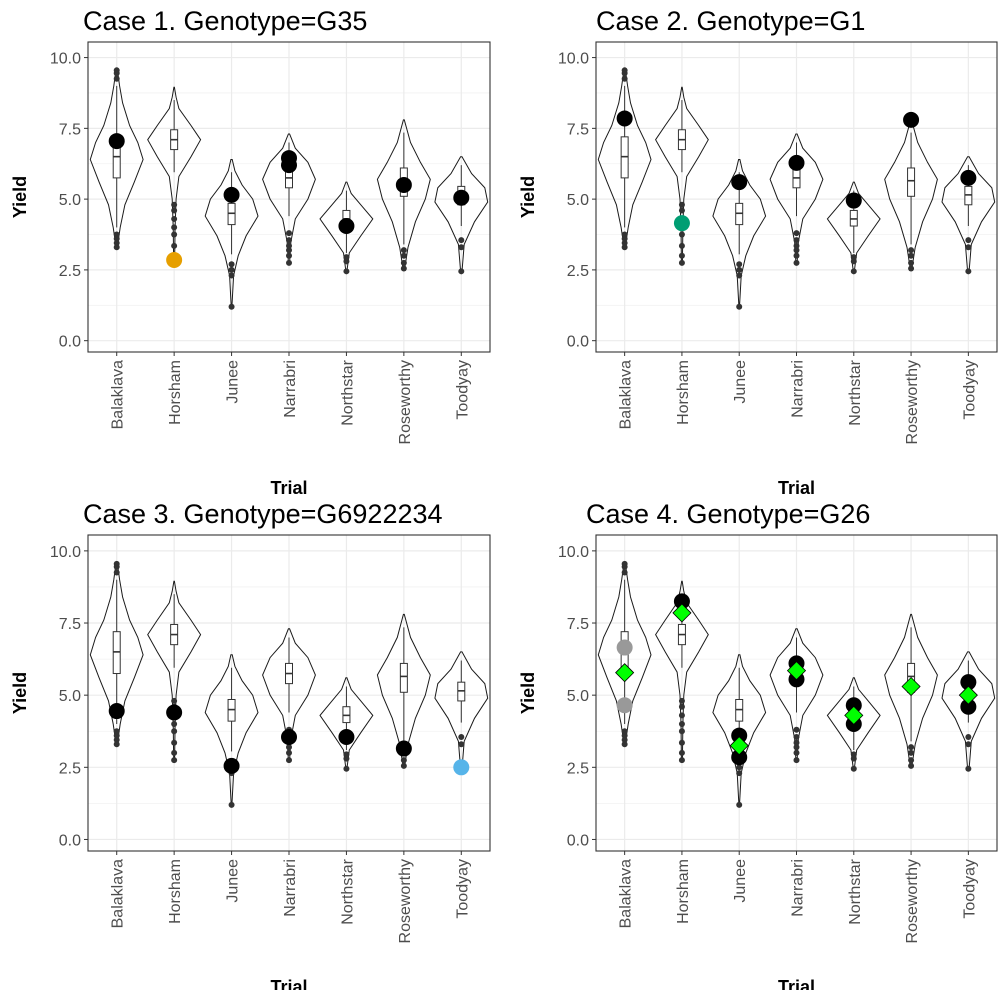 The height and width of the screenshot is (990, 999). Describe the element at coordinates (528, 693) in the screenshot. I see `y-axis-title: Yield` at that location.